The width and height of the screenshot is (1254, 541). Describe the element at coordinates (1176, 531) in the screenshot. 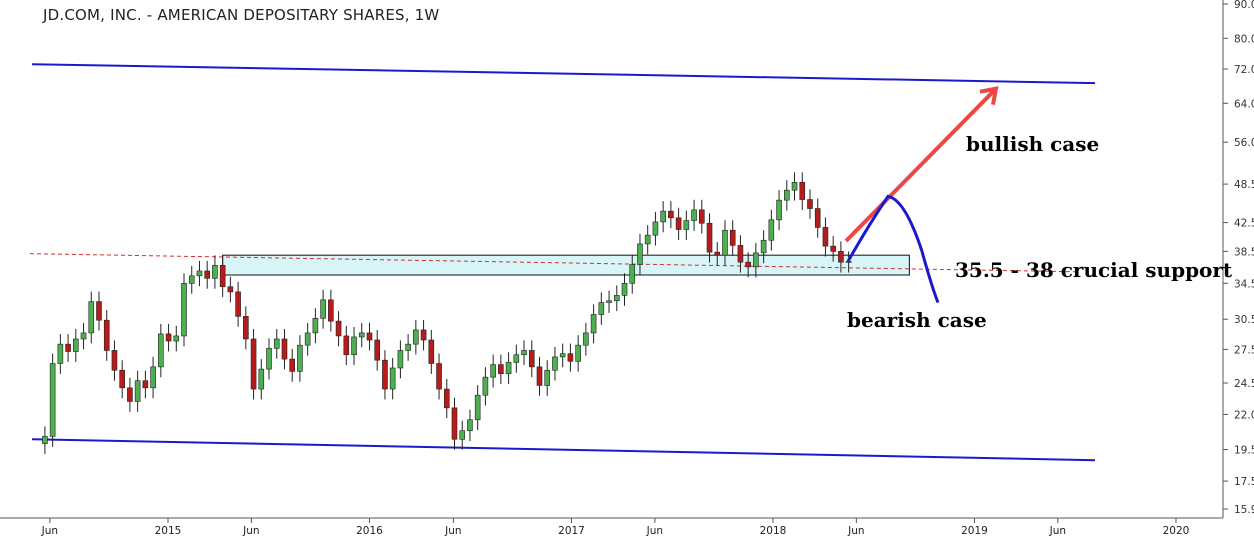

I see `x-tick-label: 2020` at that location.